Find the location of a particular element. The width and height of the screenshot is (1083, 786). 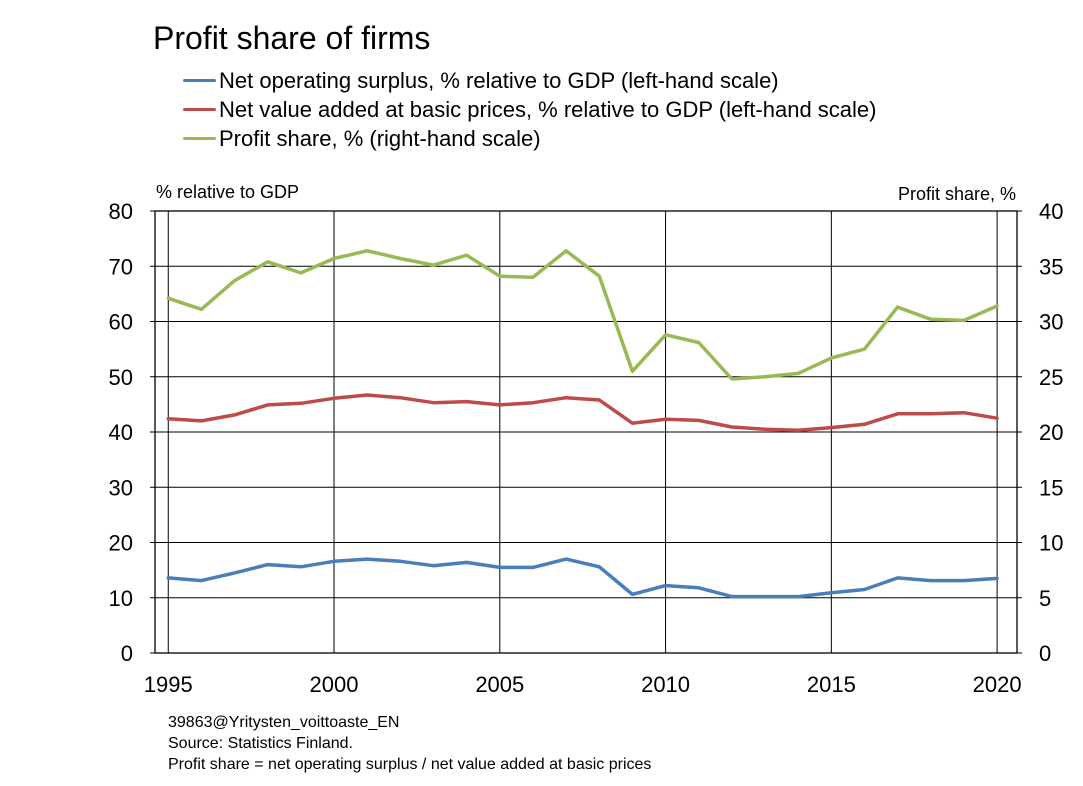

y-tick-label-right: 25 is located at coordinates (1051, 377).